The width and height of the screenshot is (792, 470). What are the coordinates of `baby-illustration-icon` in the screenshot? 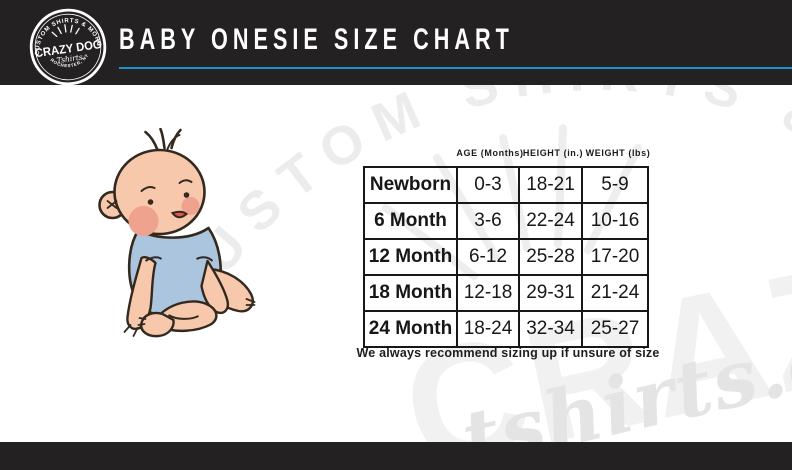 It's located at (177, 233).